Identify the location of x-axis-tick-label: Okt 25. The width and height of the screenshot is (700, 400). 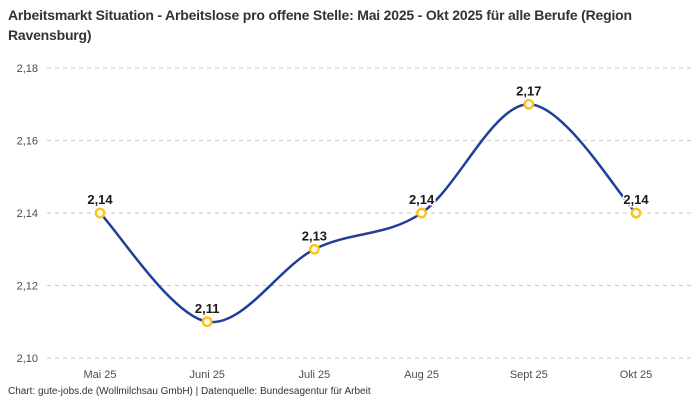
(636, 375).